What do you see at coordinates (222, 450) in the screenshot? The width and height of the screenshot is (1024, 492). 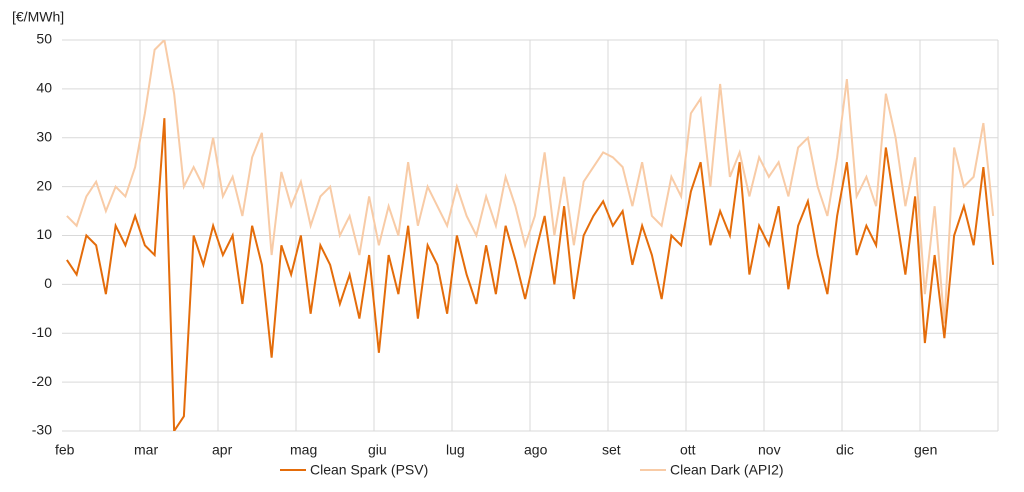 I see `x-tick-label: apr` at bounding box center [222, 450].